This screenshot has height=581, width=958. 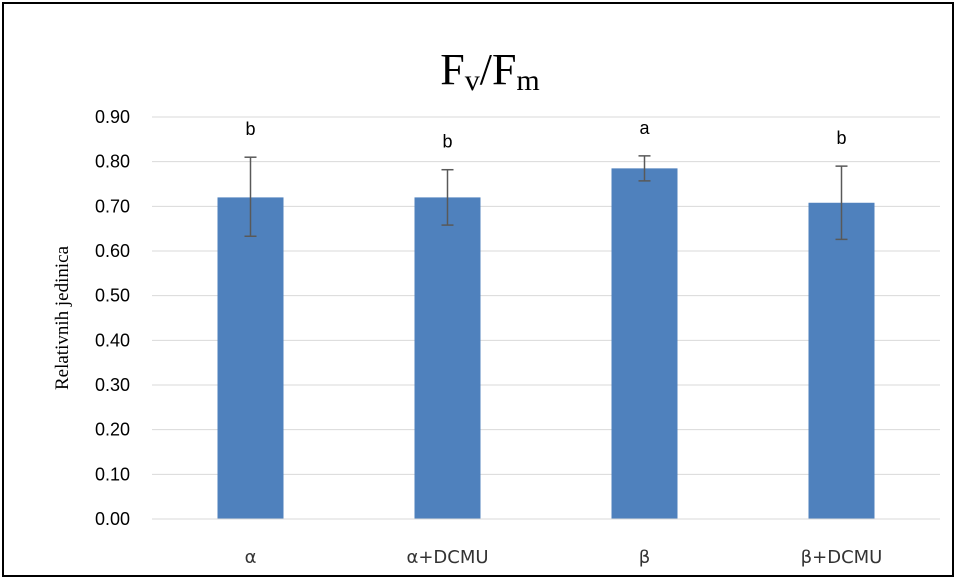 I want to click on chart-title: Fv/Fm, so click(x=490, y=71).